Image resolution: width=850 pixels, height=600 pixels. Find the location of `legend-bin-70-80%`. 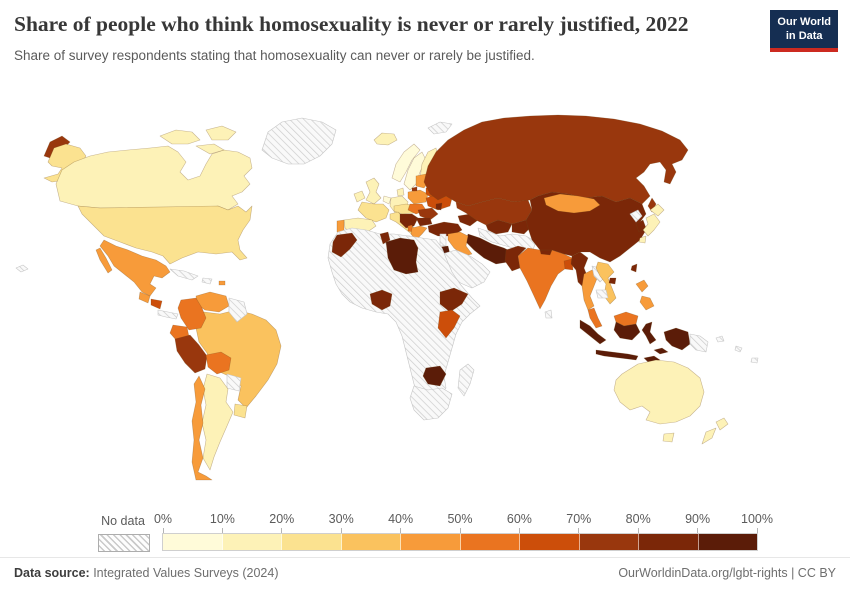

legend-bin-70-80% is located at coordinates (609, 542).